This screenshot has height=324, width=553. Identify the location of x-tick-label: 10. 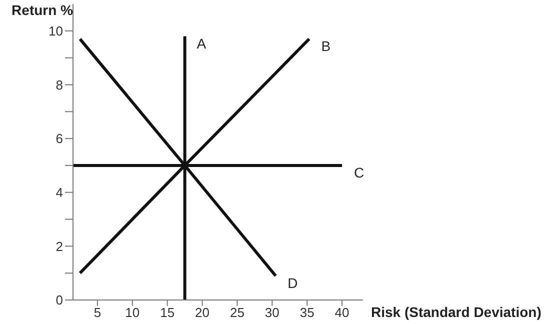
(132, 312).